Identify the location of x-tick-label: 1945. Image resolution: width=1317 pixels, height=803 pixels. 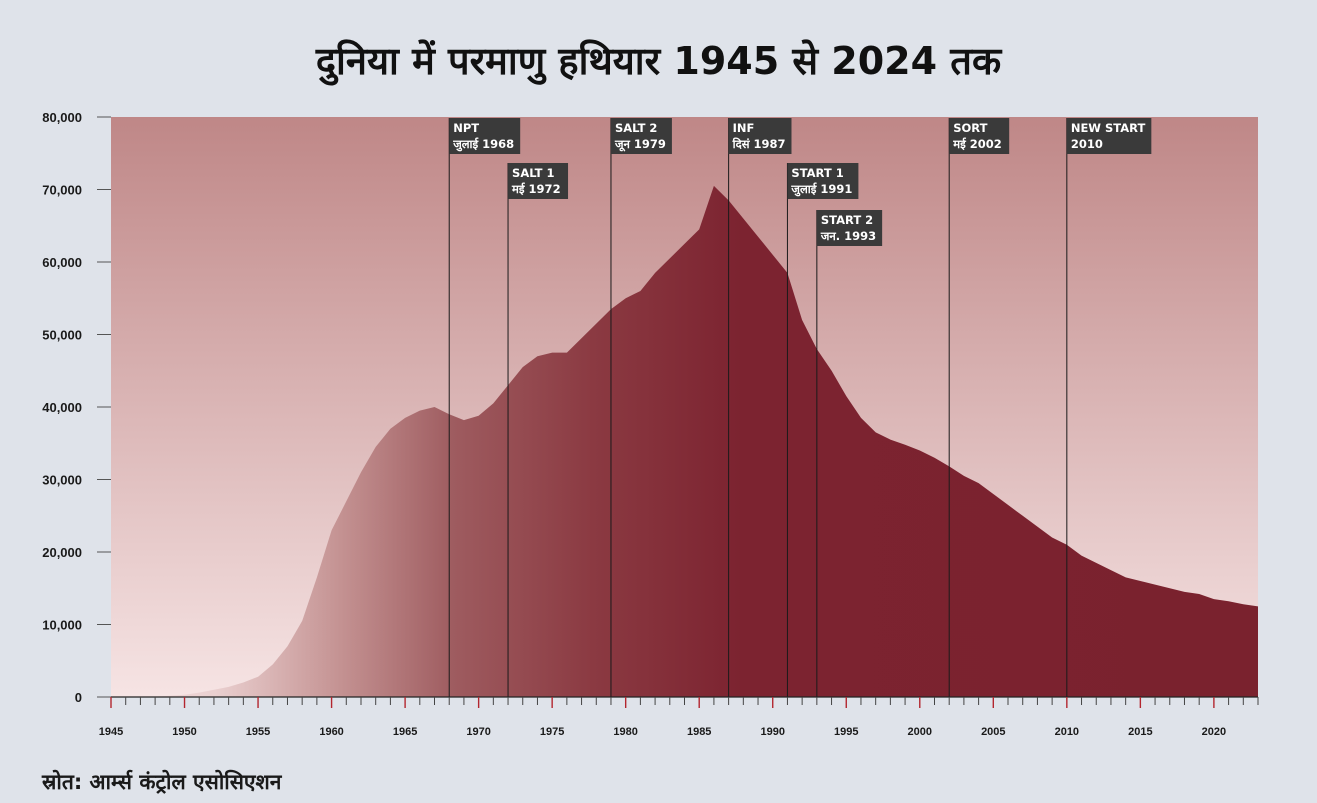
(111, 732).